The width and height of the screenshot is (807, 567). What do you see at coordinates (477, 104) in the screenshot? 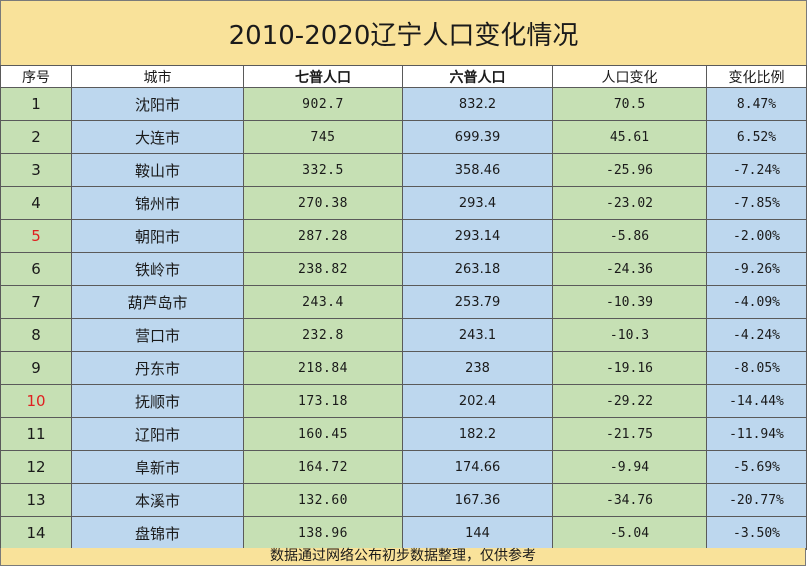
I see `cell-census6: 832.2` at bounding box center [477, 104].